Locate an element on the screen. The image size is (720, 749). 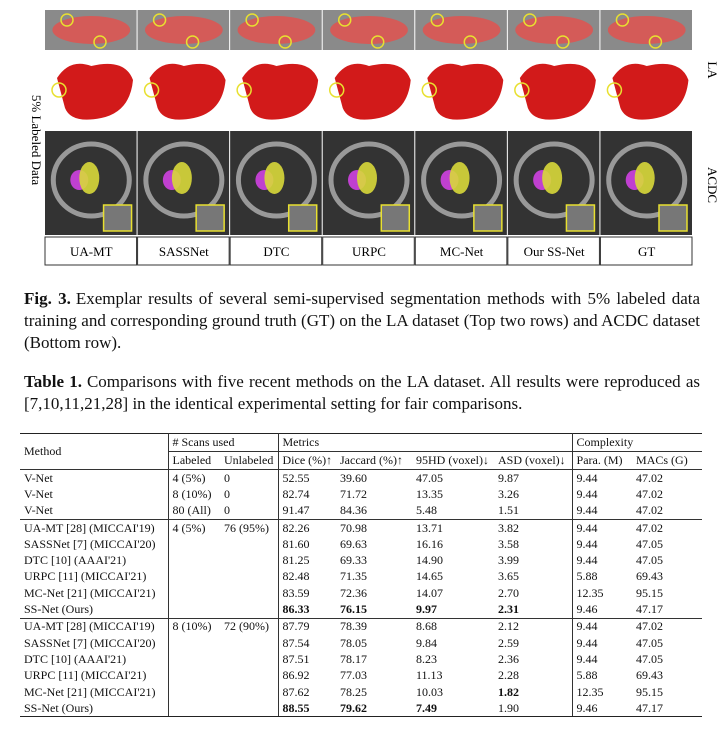
cell: 87.51 is located at coordinates (296, 658).